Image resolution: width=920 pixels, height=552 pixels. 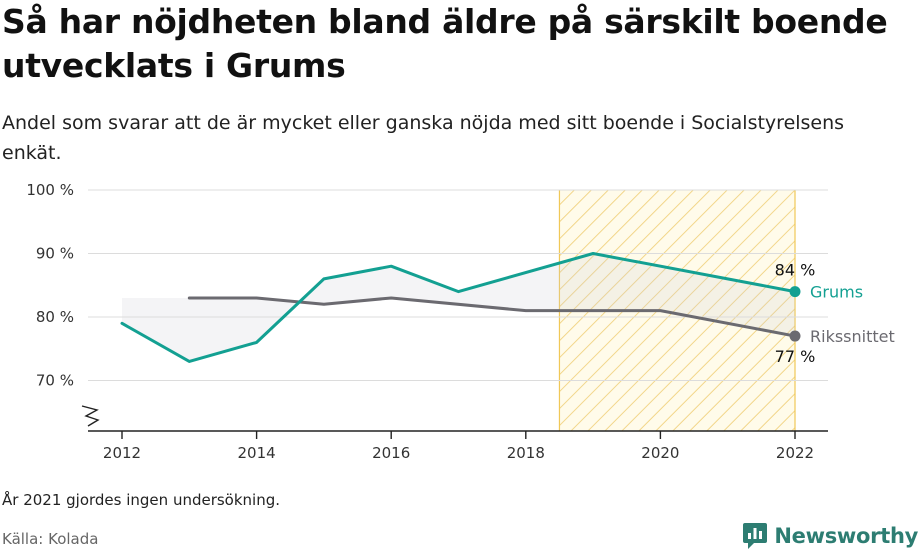 I want to click on series-endpoint-rikssnittet, so click(x=795, y=336).